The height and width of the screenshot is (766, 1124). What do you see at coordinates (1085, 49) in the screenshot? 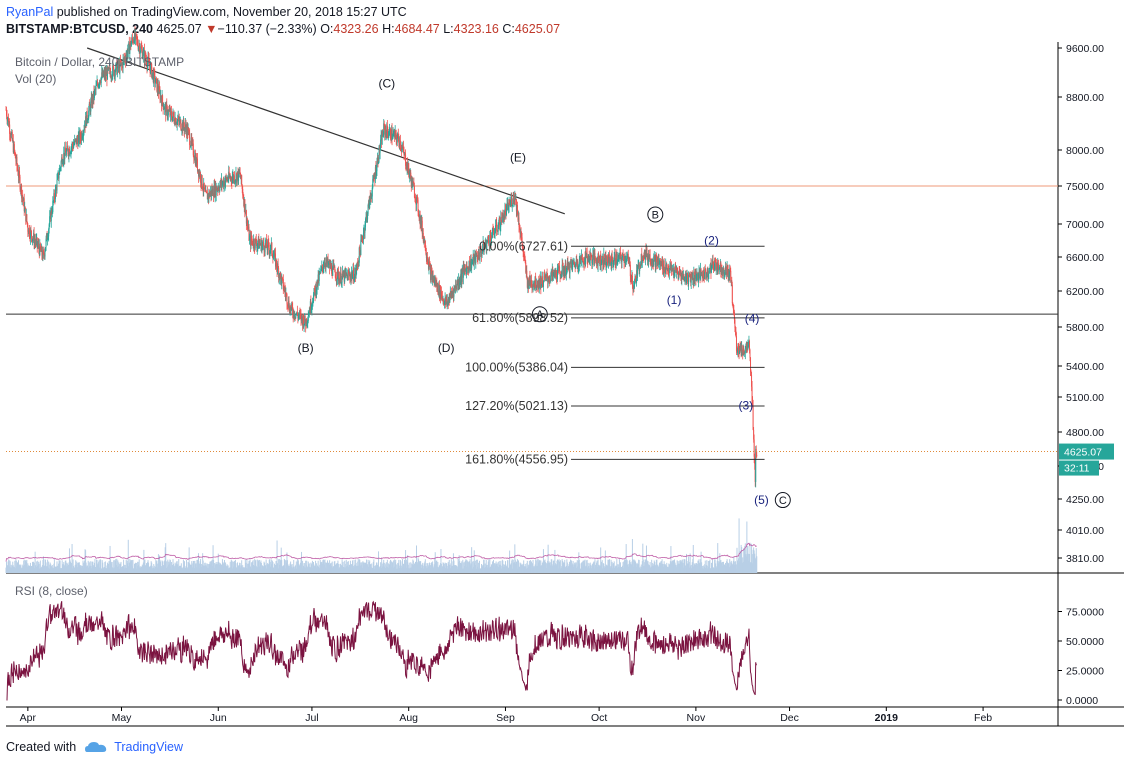
I see `price-tick-label: 9600.00` at bounding box center [1085, 49].